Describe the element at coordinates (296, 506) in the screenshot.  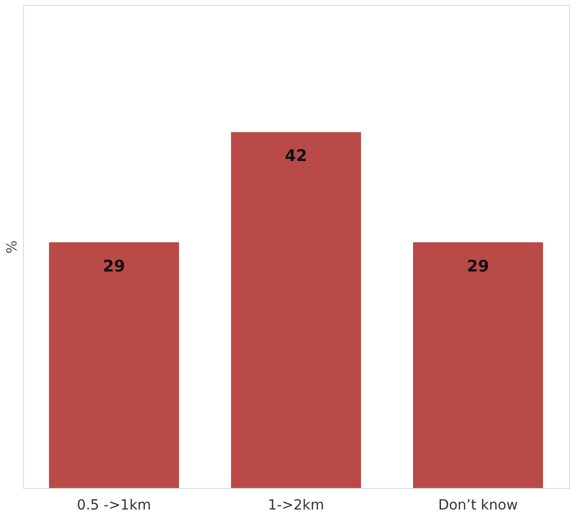
I see `x-tick-label: 1->2km` at that location.